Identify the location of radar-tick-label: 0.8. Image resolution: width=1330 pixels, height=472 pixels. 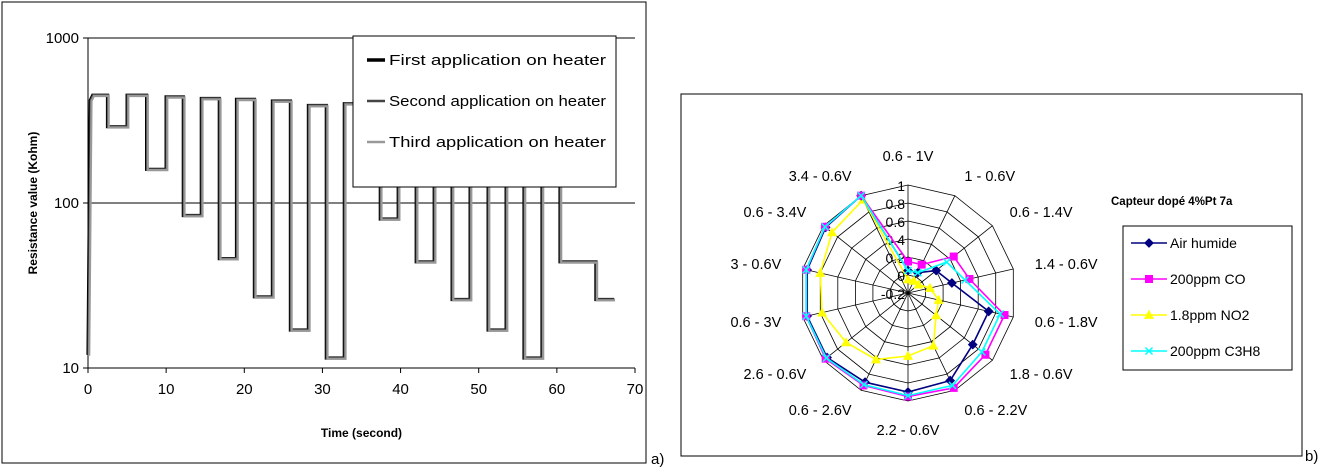
(896, 204).